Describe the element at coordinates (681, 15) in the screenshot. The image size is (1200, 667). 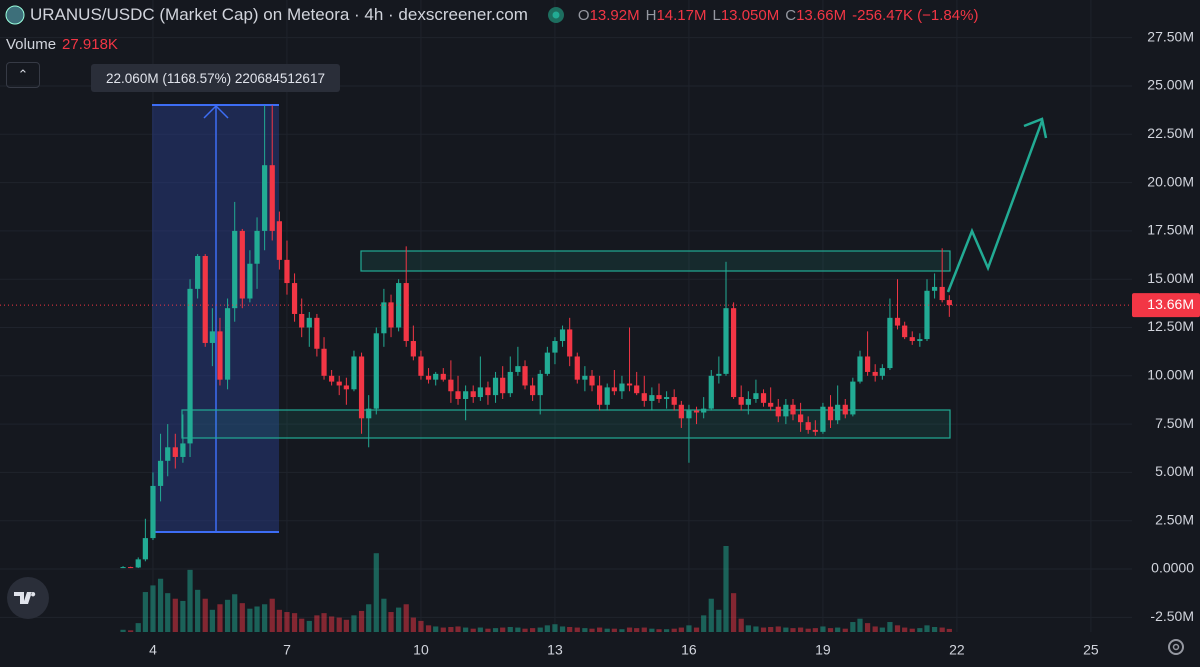
I see `ohlc-value: 14.17M` at that location.